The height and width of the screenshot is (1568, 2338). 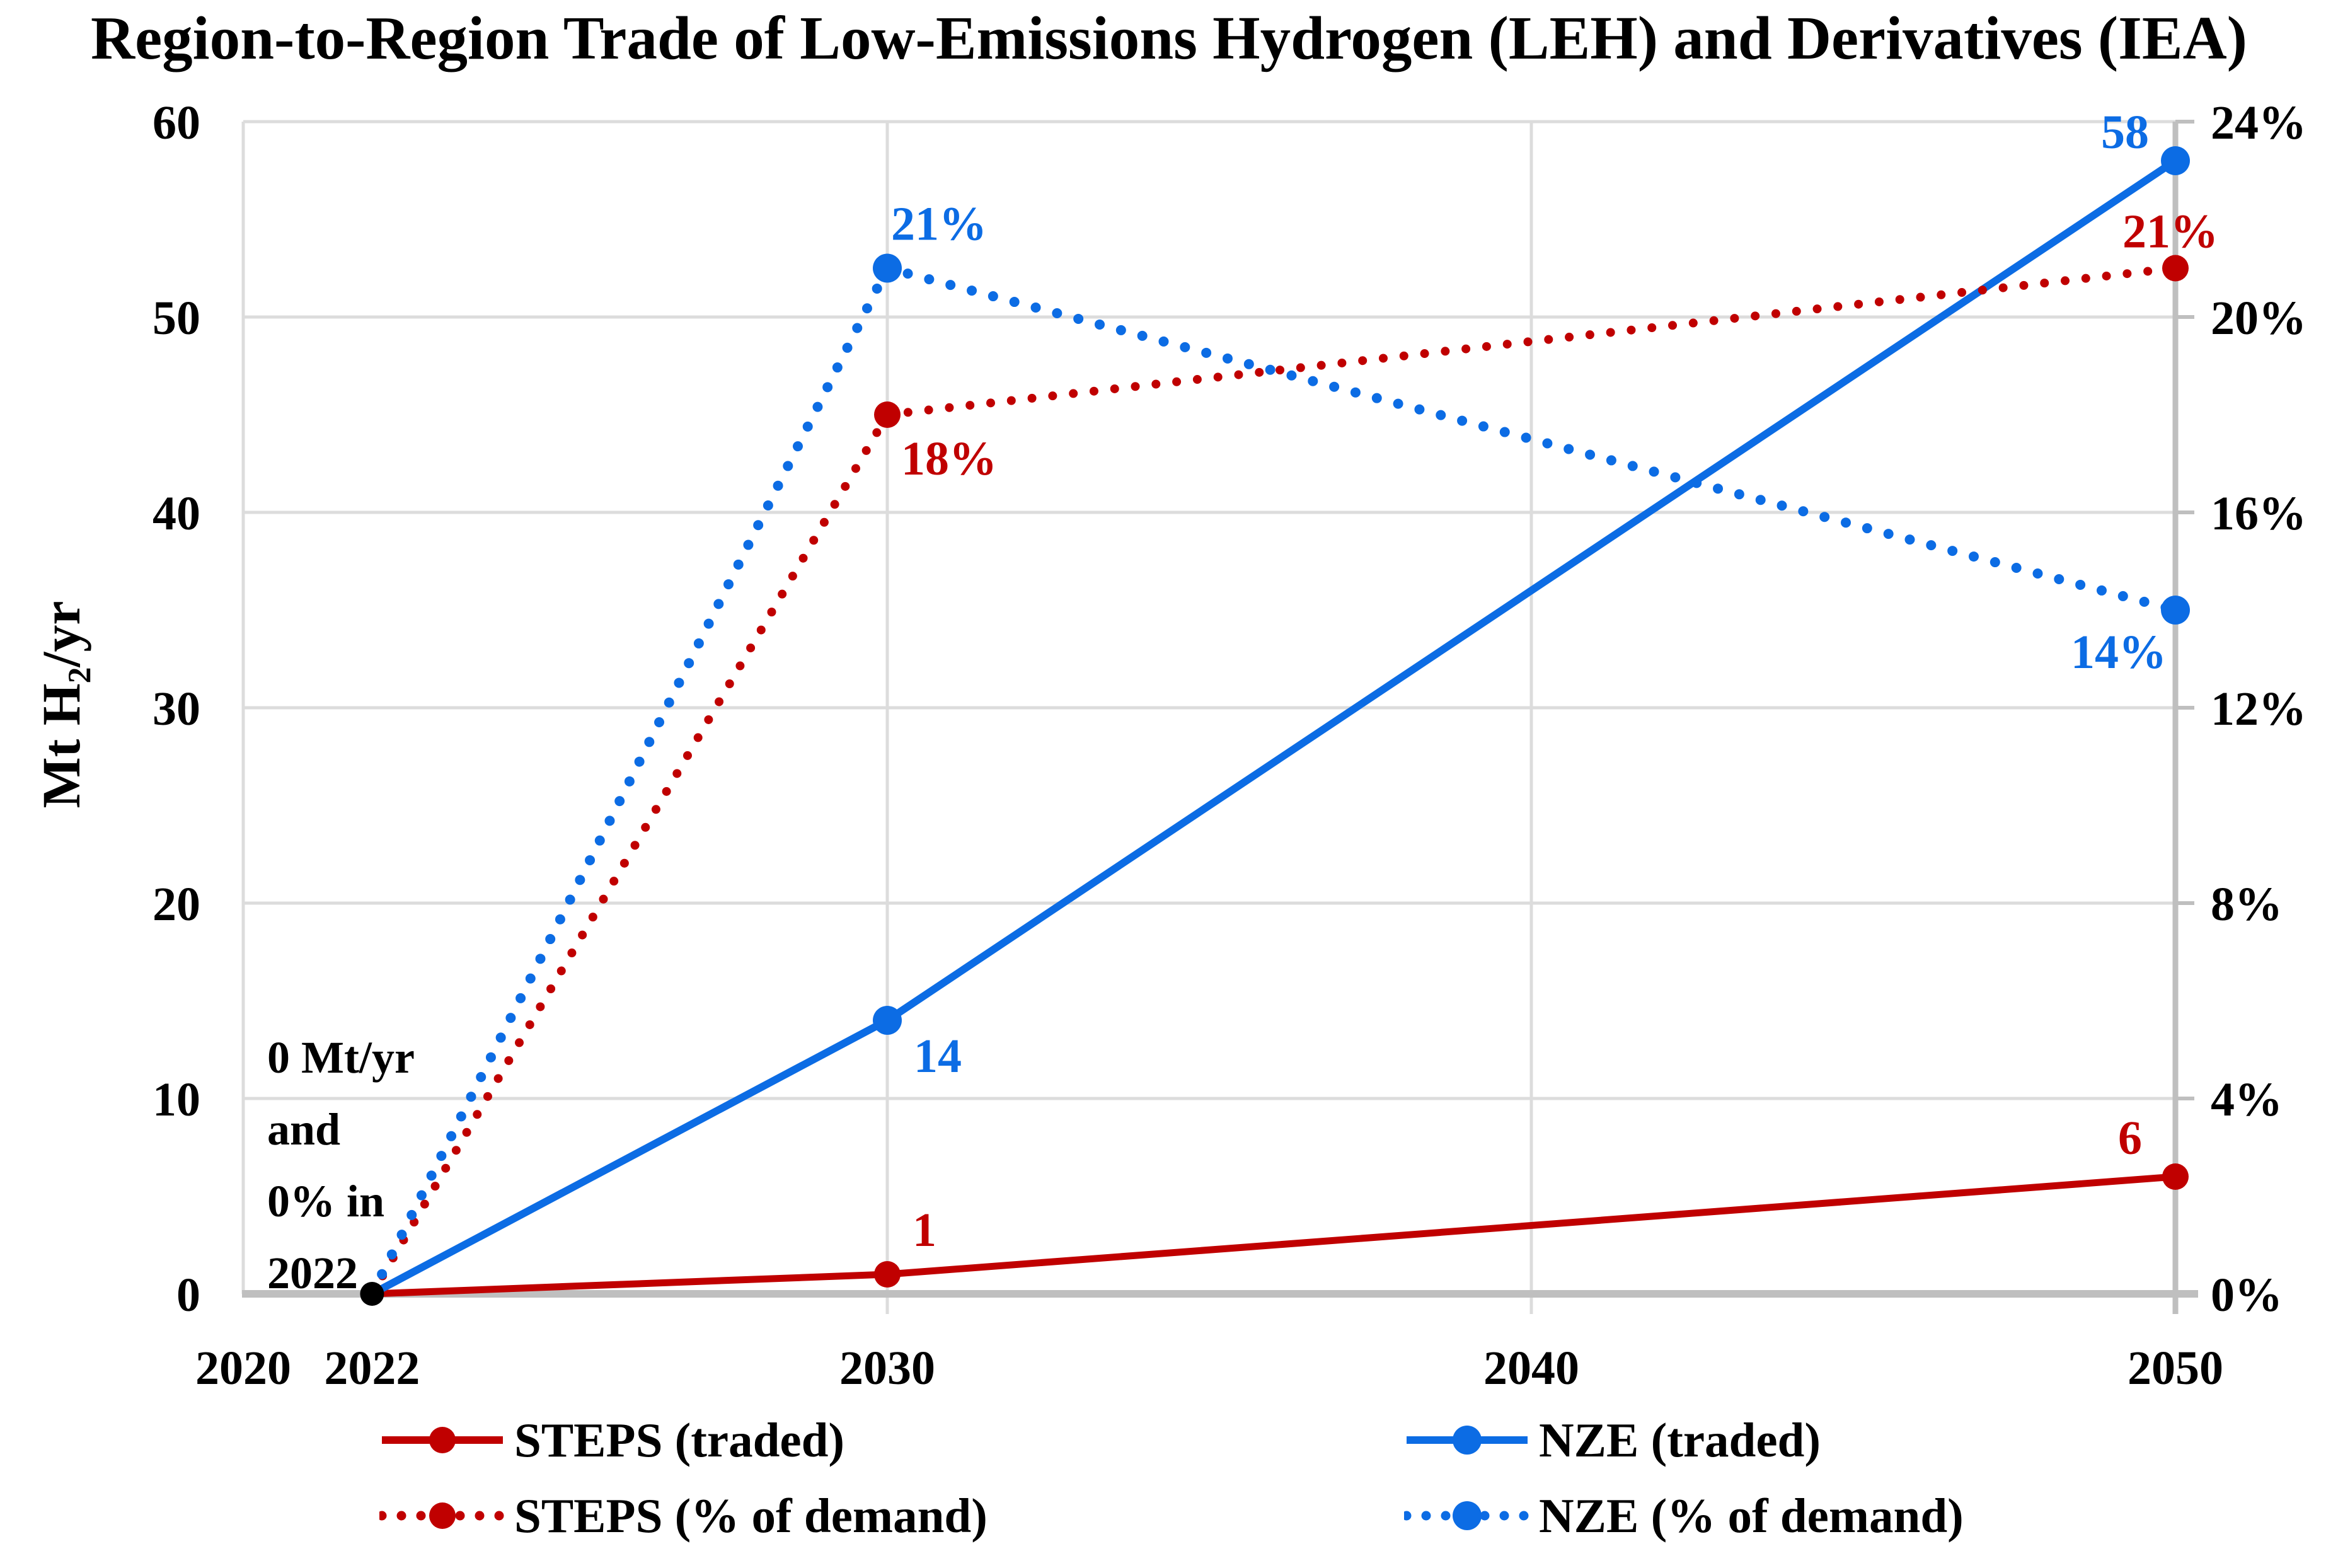 I want to click on data-label: 14%, so click(x=2119, y=653).